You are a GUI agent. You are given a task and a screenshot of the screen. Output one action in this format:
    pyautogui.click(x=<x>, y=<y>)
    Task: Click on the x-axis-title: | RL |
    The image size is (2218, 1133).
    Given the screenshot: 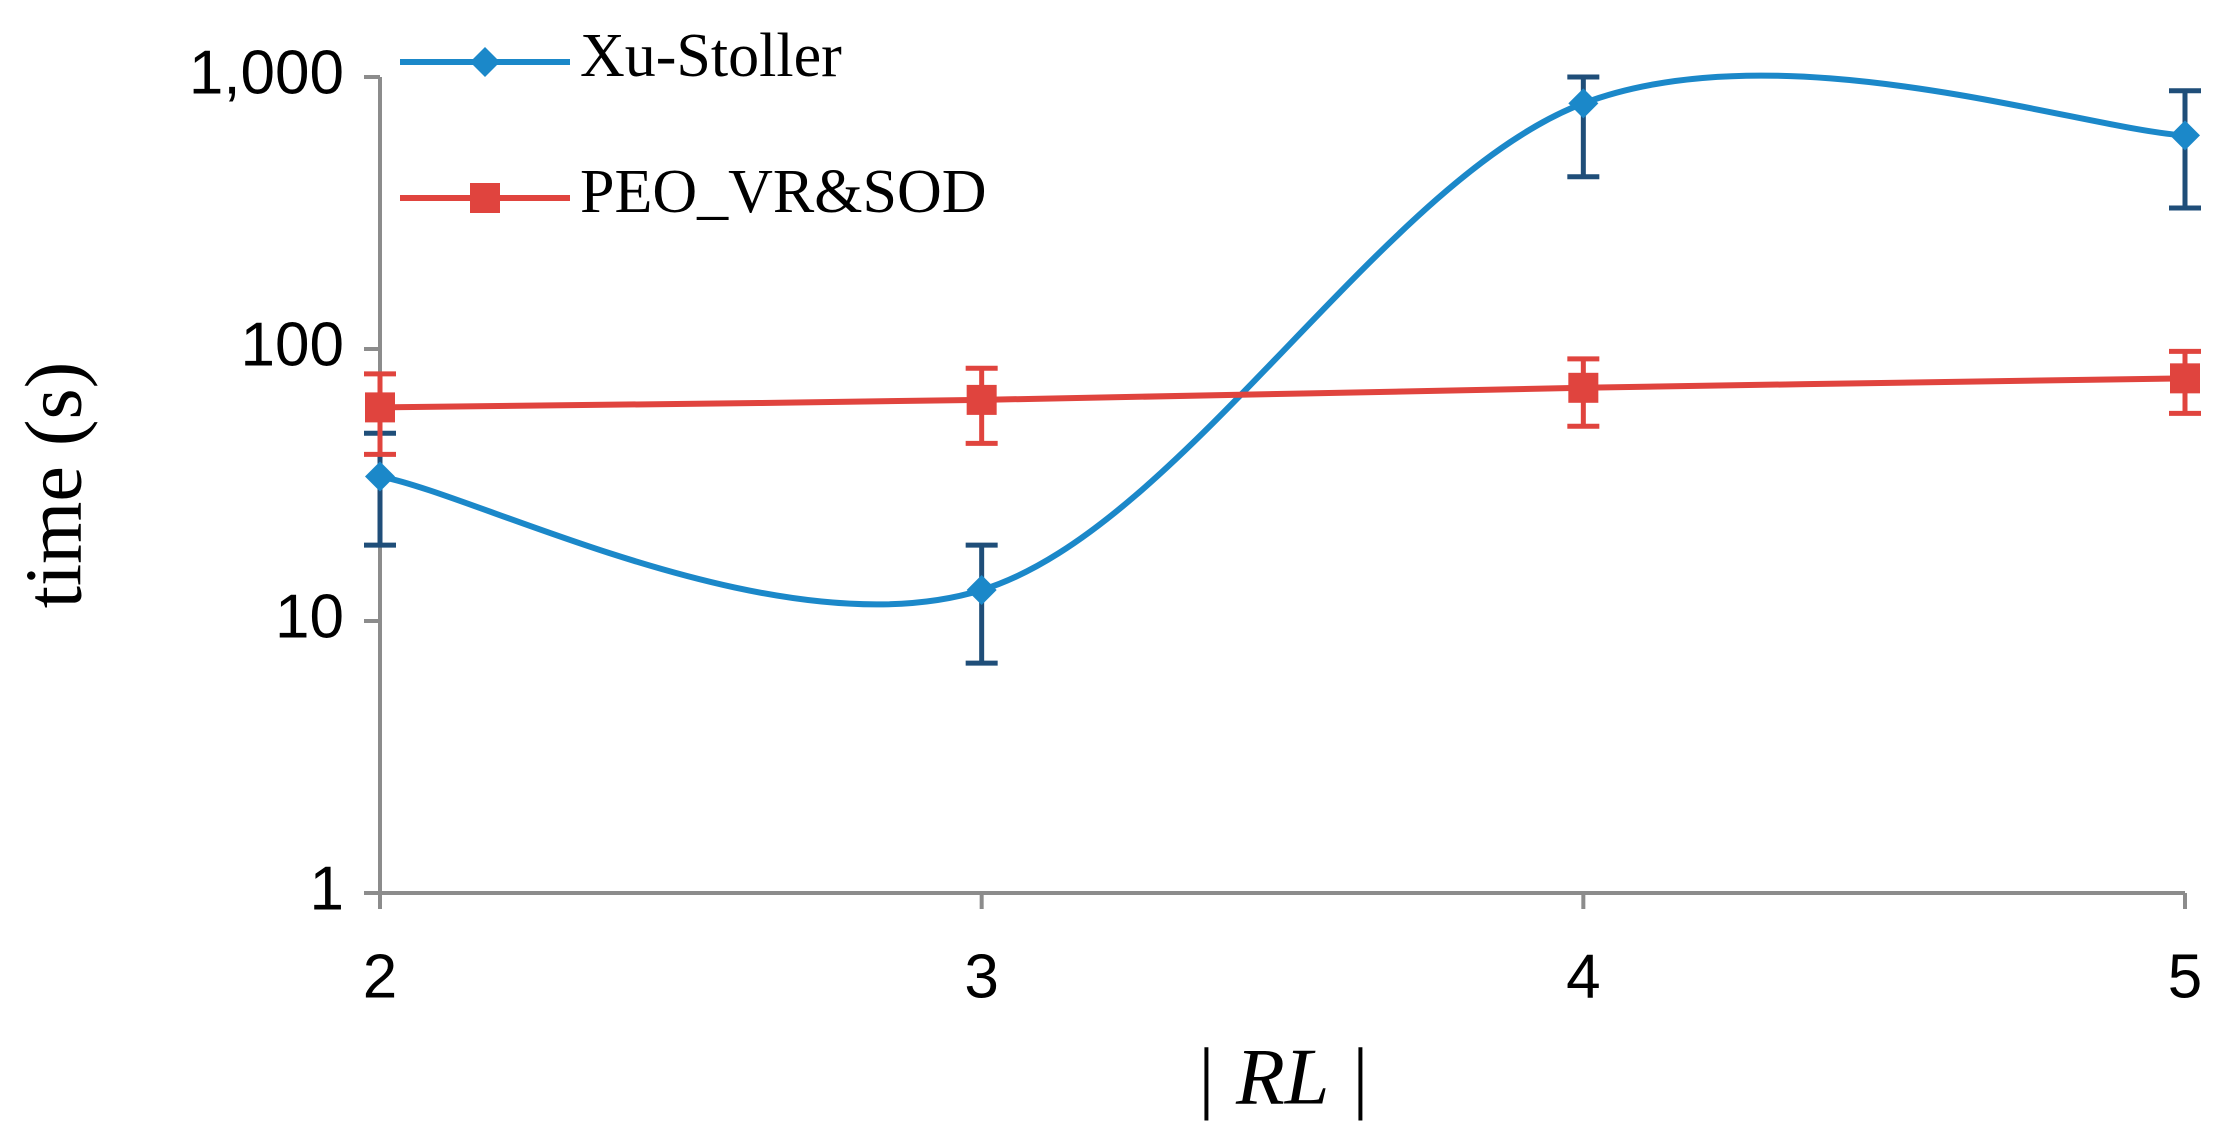 What is the action you would take?
    pyautogui.click(x=1282, y=1077)
    